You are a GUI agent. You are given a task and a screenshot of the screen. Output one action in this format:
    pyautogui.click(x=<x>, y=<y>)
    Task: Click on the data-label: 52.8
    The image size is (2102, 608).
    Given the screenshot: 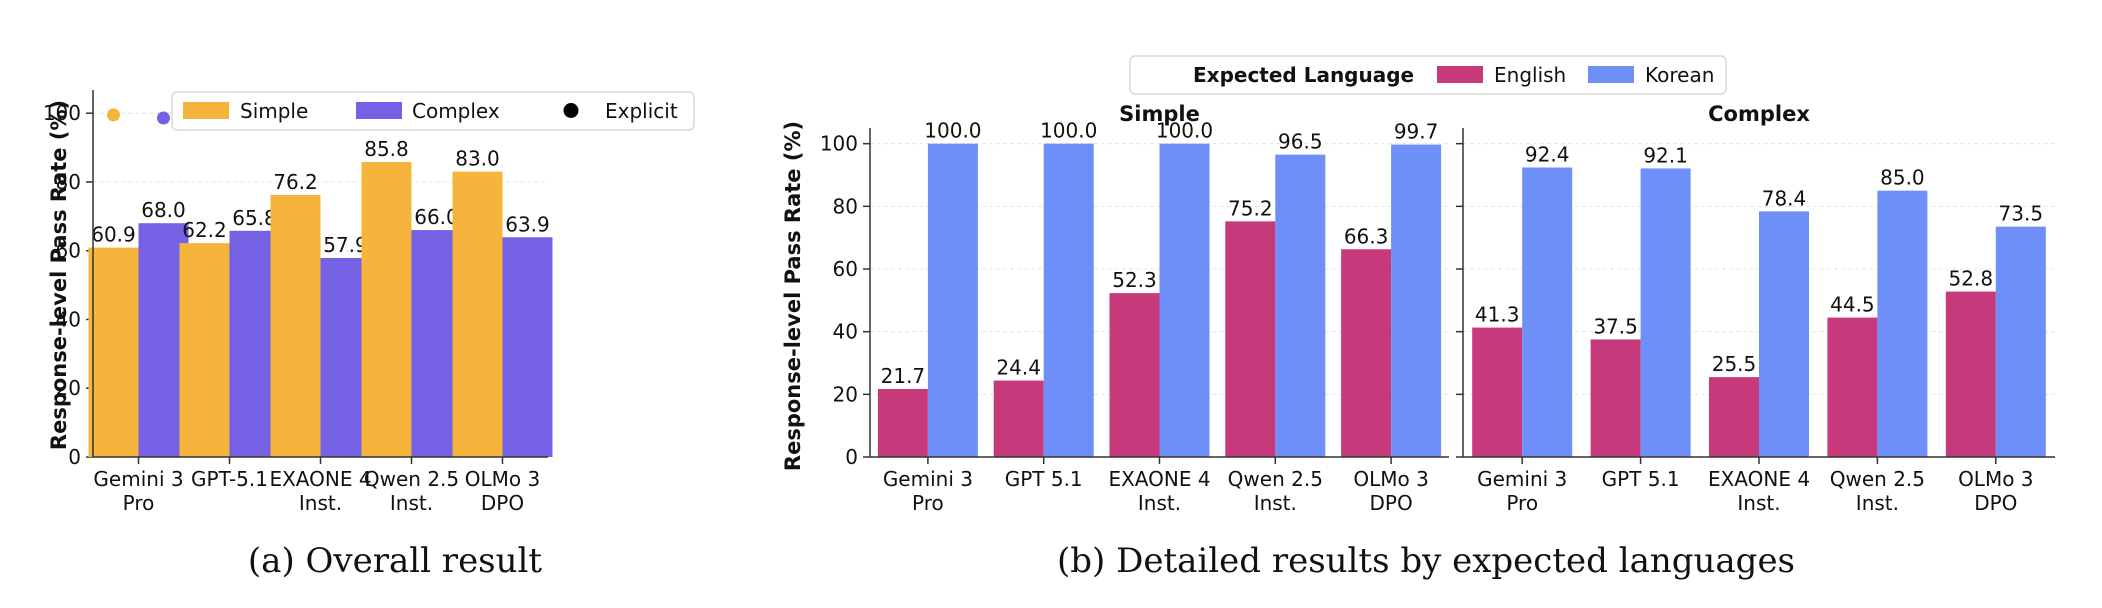 What is the action you would take?
    pyautogui.click(x=1971, y=279)
    